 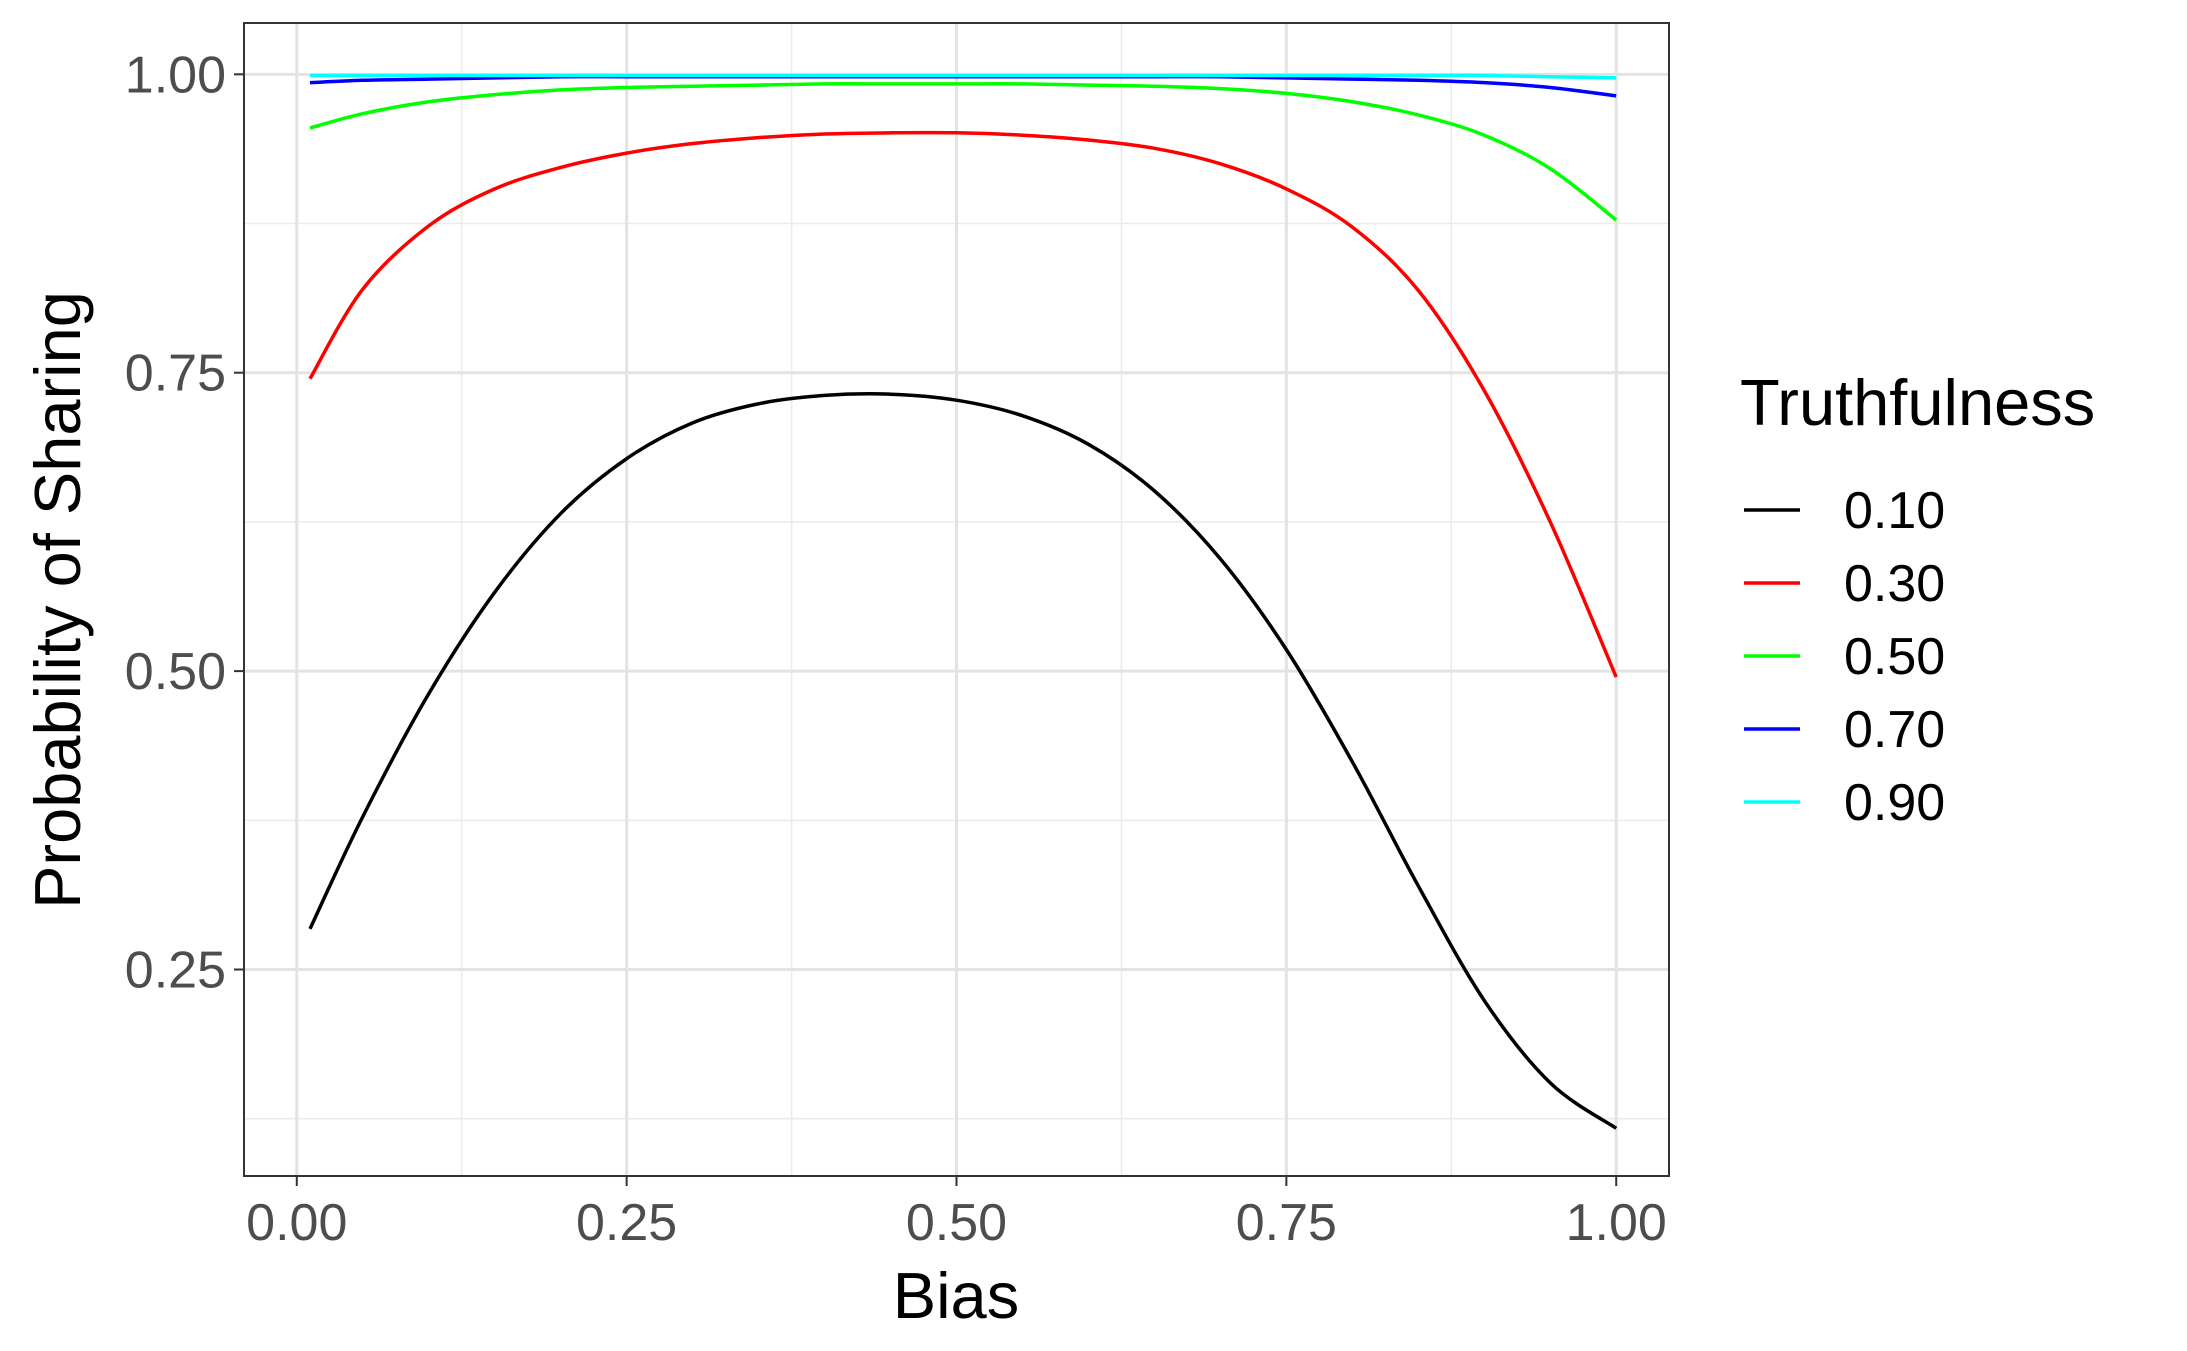 I want to click on legend-item: 0.90, so click(x=1844, y=803).